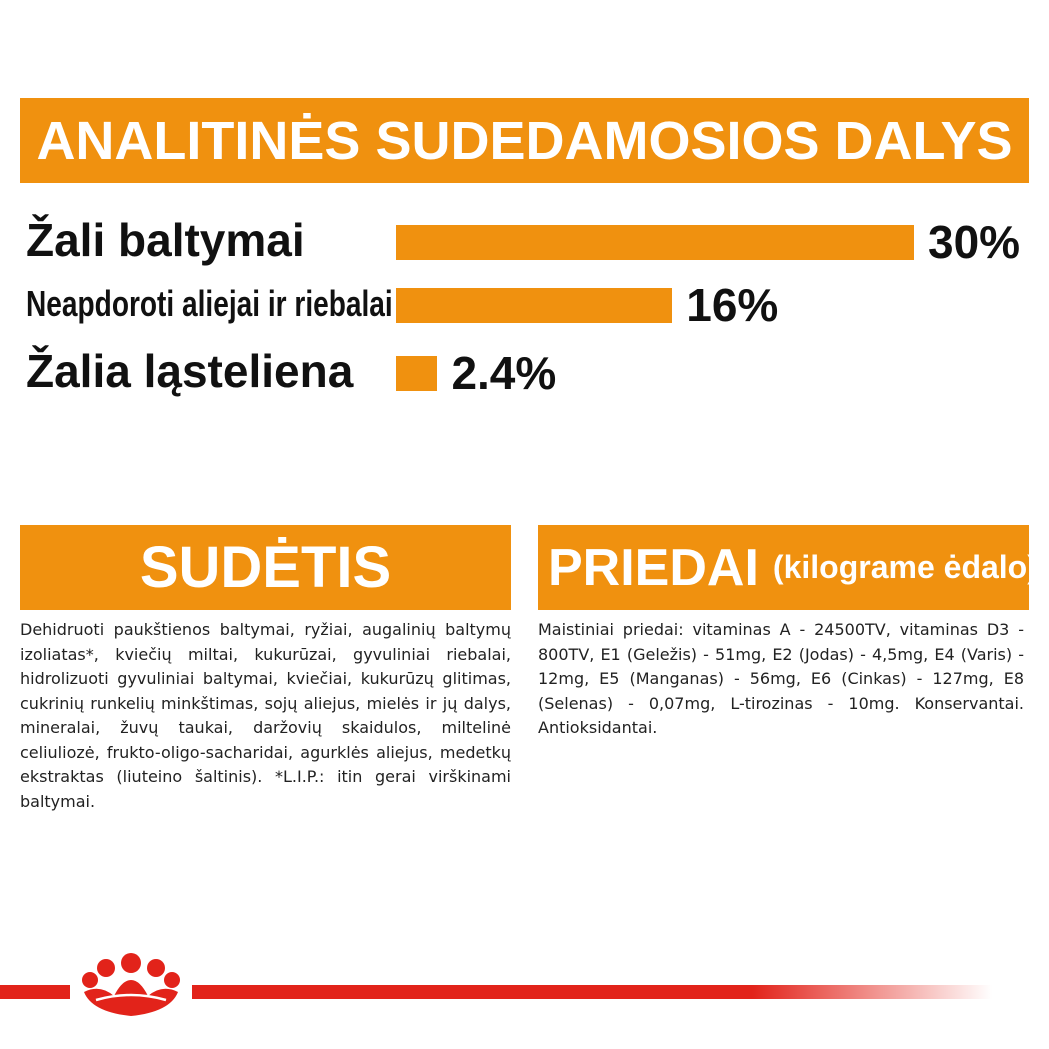  I want to click on priedai-title: PRIEDAI, so click(653, 567).